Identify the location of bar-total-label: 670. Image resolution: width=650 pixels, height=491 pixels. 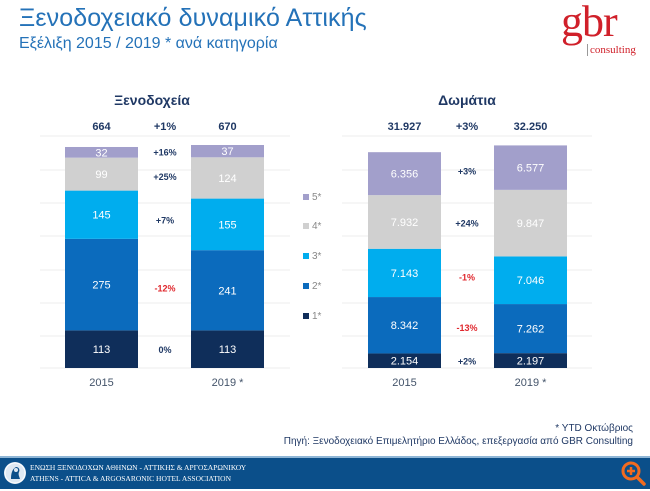
(227, 127).